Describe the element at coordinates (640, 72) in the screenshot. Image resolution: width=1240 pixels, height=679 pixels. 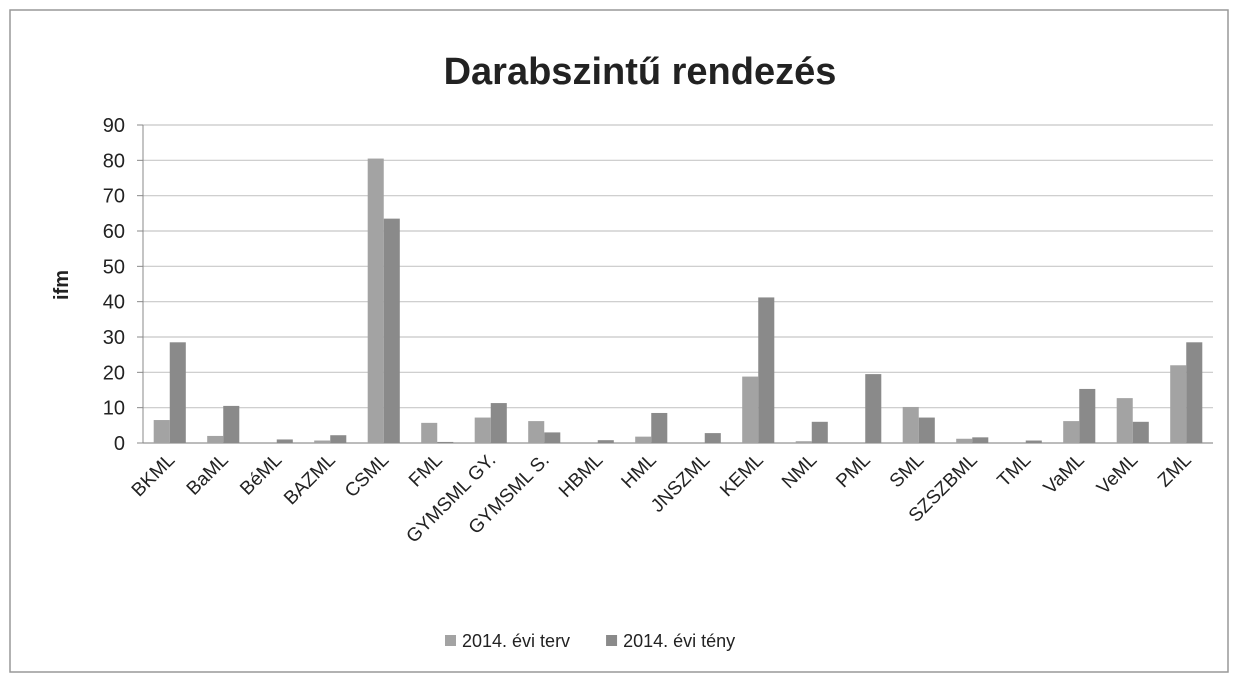
I see `chart-title: Darabszintű rendezés` at that location.